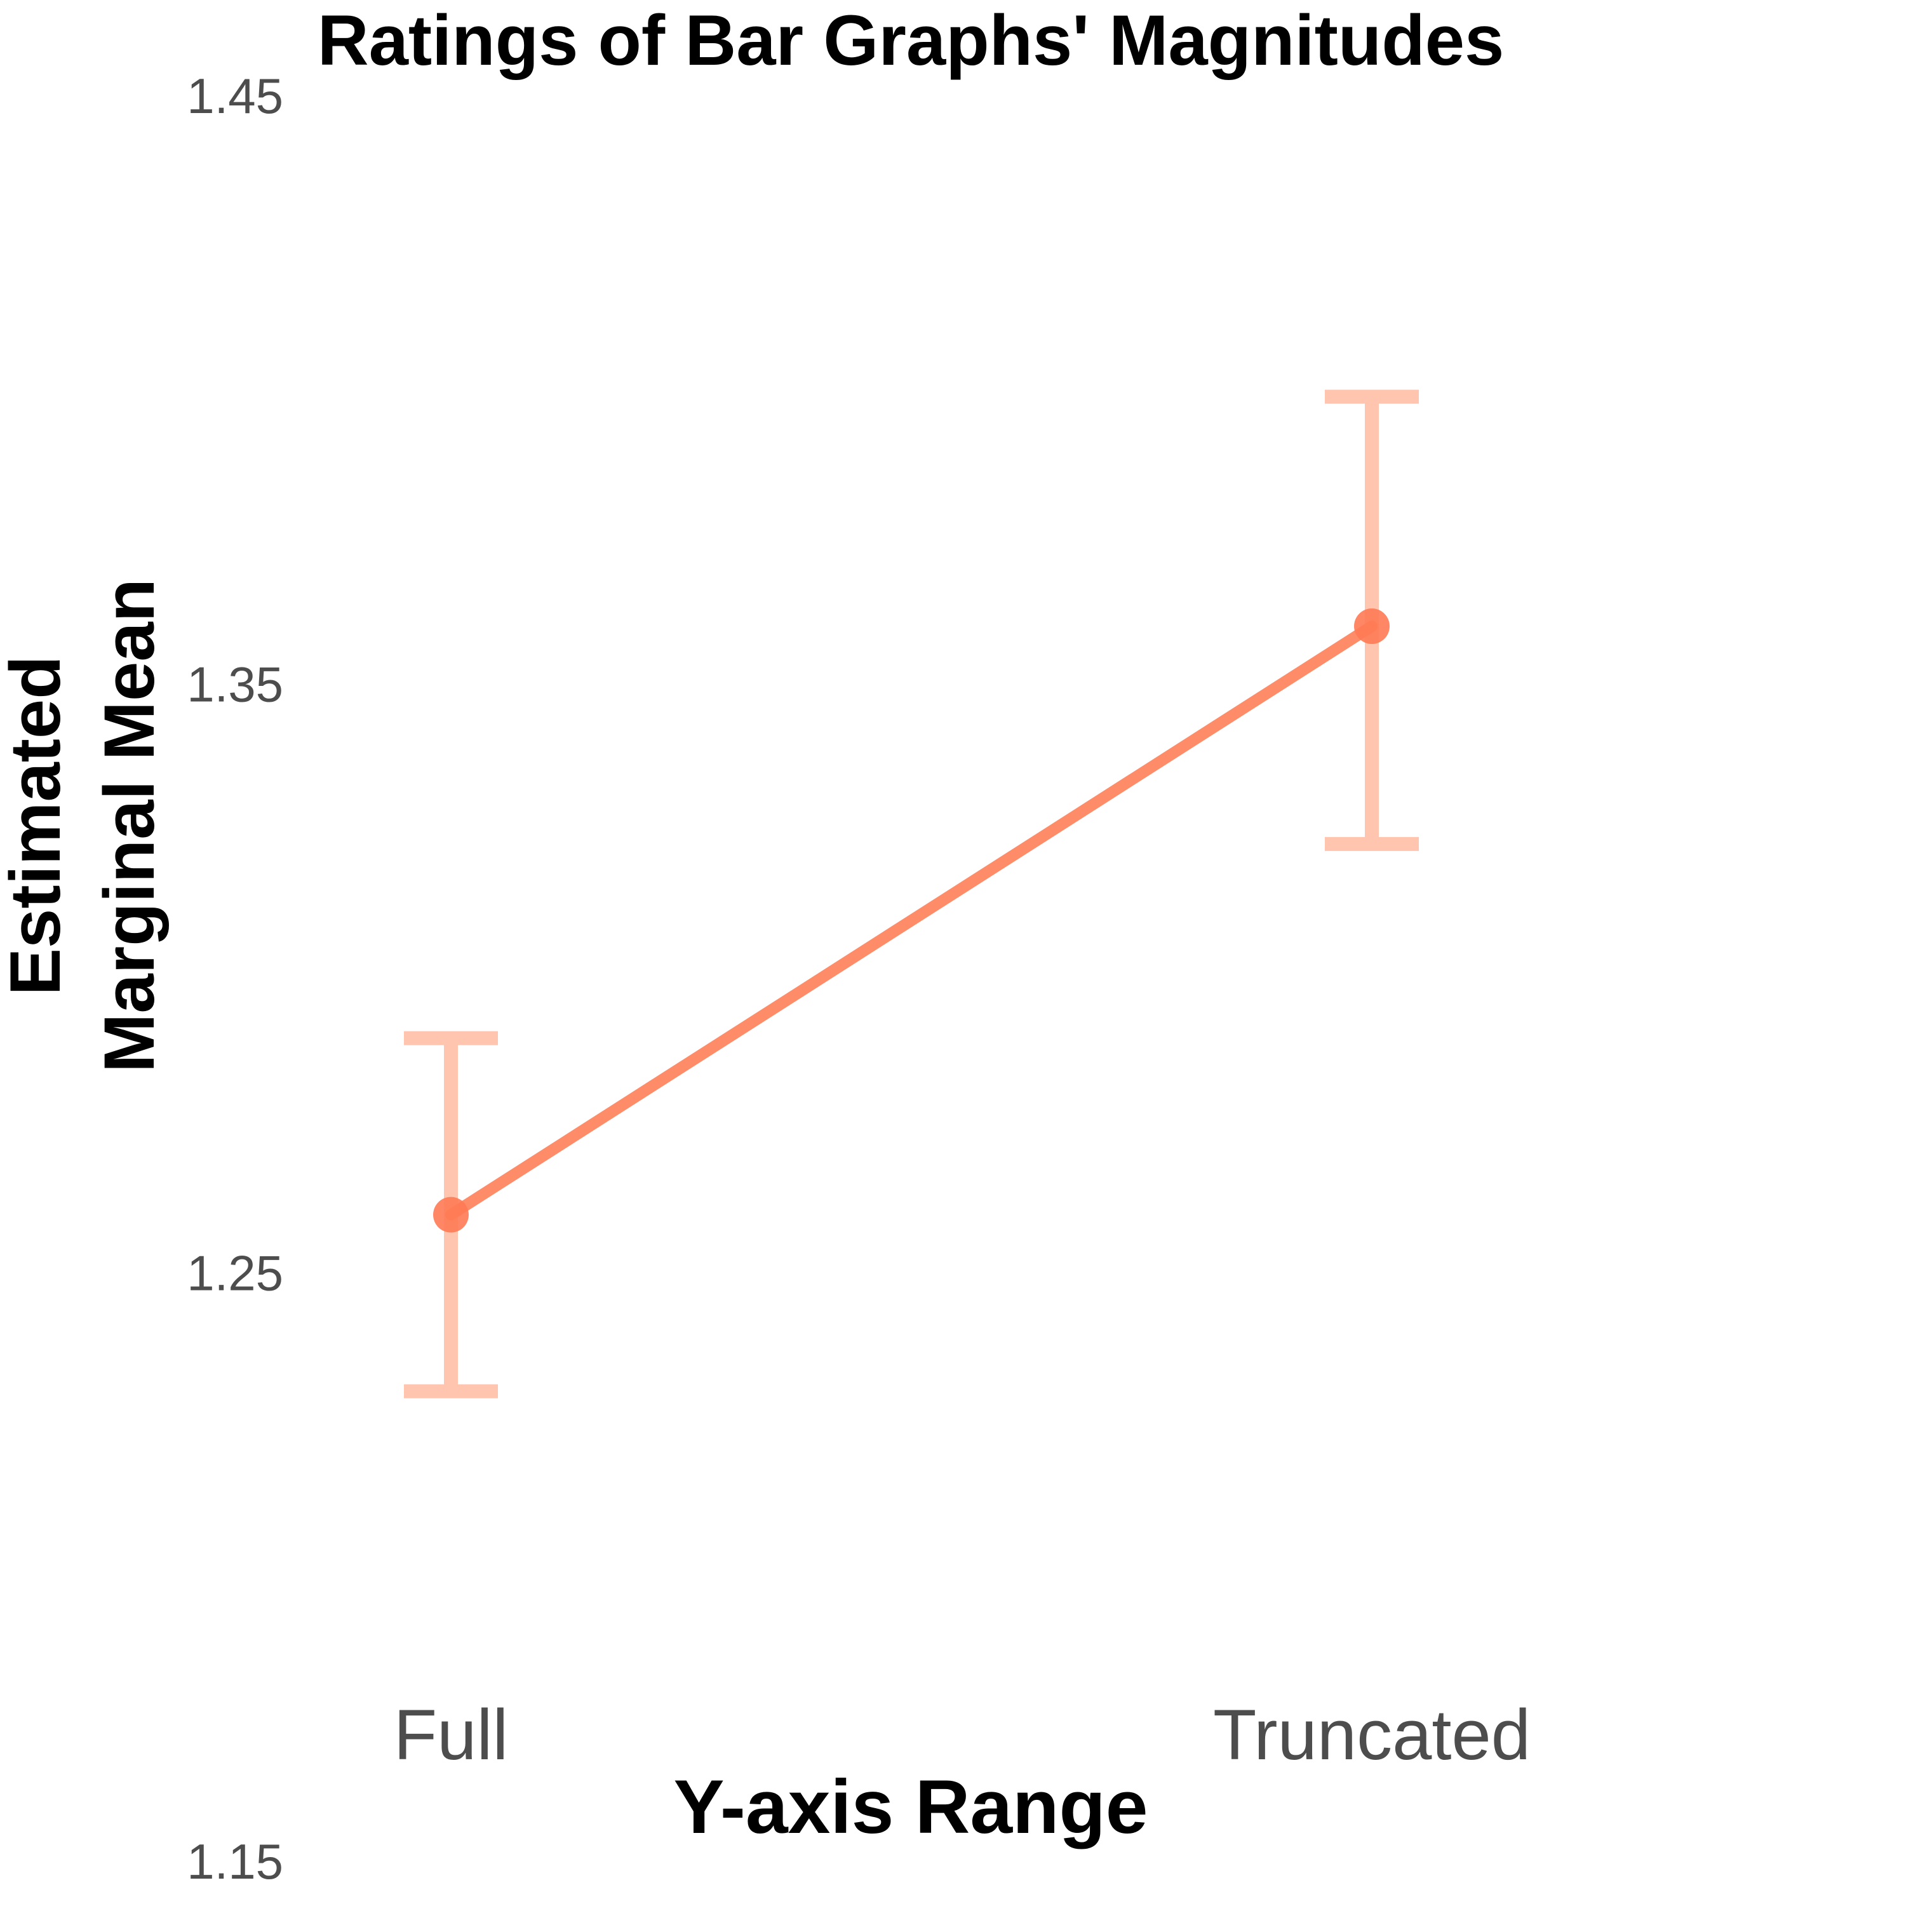 The image size is (1932, 1932). Describe the element at coordinates (235, 1273) in the screenshot. I see `y-tick-label: 1.25` at that location.